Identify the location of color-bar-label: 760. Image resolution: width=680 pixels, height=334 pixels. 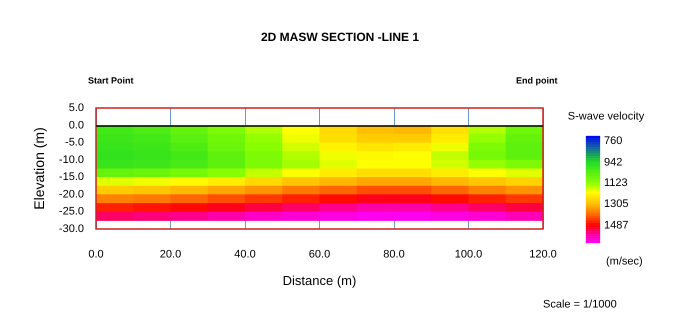
(613, 141).